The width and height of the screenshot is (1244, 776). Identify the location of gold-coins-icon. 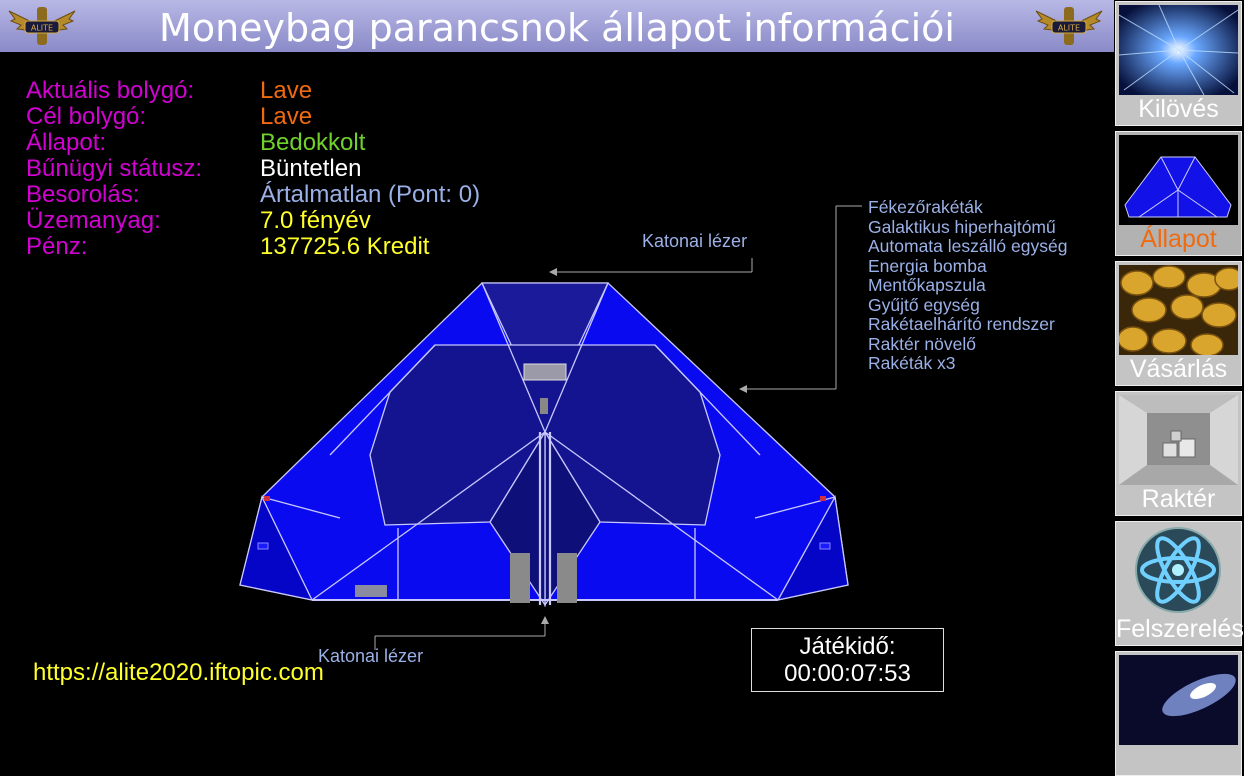
(1178, 310).